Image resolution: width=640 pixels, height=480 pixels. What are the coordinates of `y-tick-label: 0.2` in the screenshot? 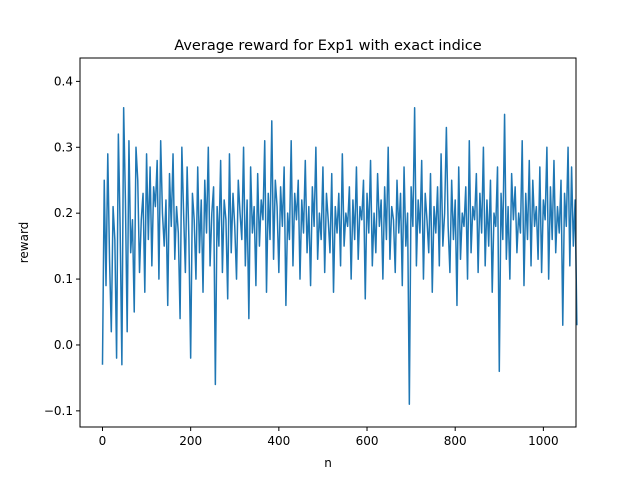 It's located at (63, 213).